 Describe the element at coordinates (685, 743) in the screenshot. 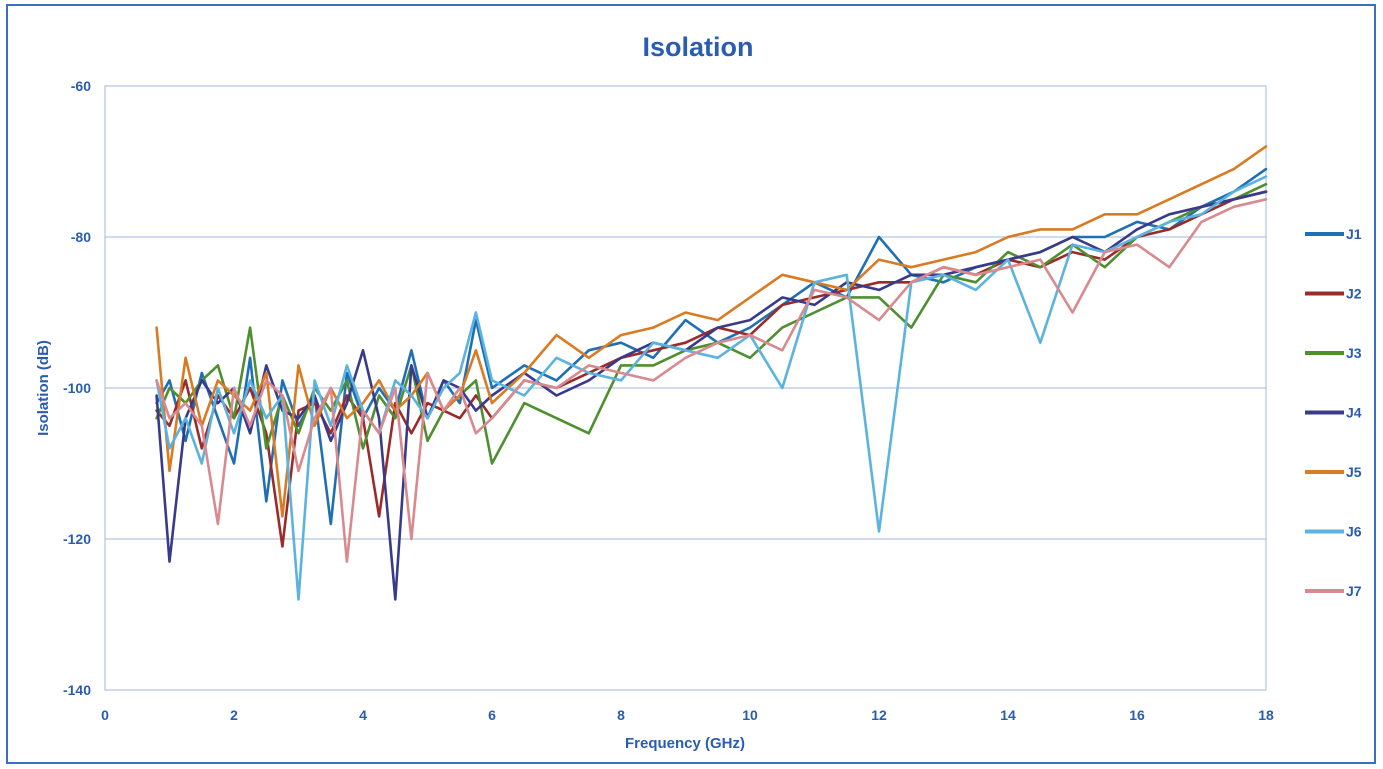

I see `x-axis-label: Frequency (GHz)` at that location.